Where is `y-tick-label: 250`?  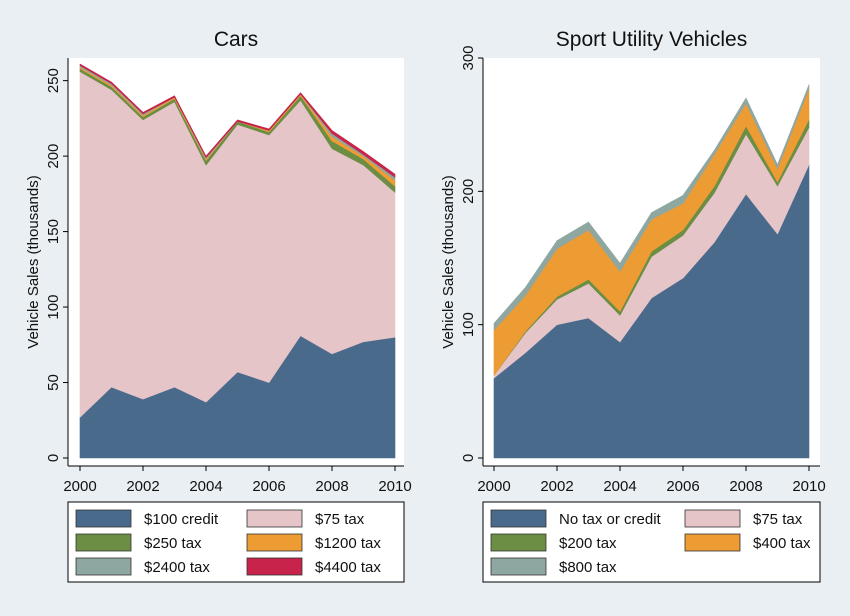
y-tick-label: 250 is located at coordinates (53, 80).